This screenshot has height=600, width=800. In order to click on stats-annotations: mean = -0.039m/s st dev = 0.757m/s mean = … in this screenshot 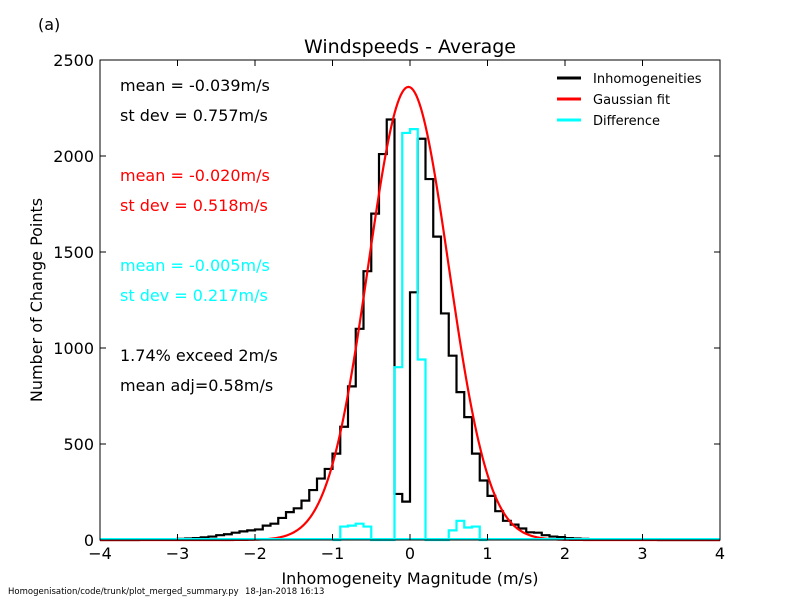, I will do `click(199, 235)`.